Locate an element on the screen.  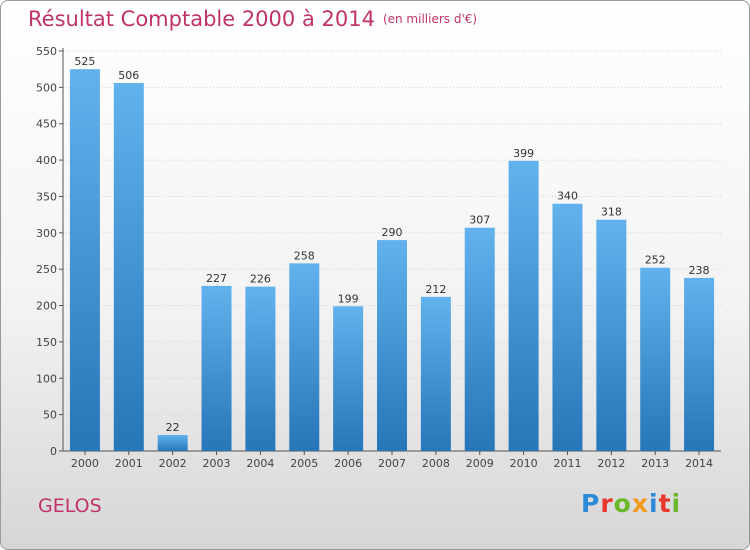
x-tick-label-2005: 2005 is located at coordinates (304, 463).